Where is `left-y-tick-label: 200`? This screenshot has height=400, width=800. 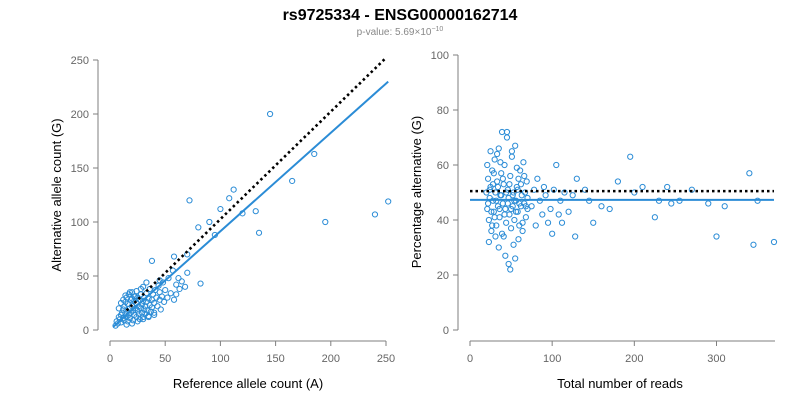 left-y-tick-label: 200 is located at coordinates (80, 115).